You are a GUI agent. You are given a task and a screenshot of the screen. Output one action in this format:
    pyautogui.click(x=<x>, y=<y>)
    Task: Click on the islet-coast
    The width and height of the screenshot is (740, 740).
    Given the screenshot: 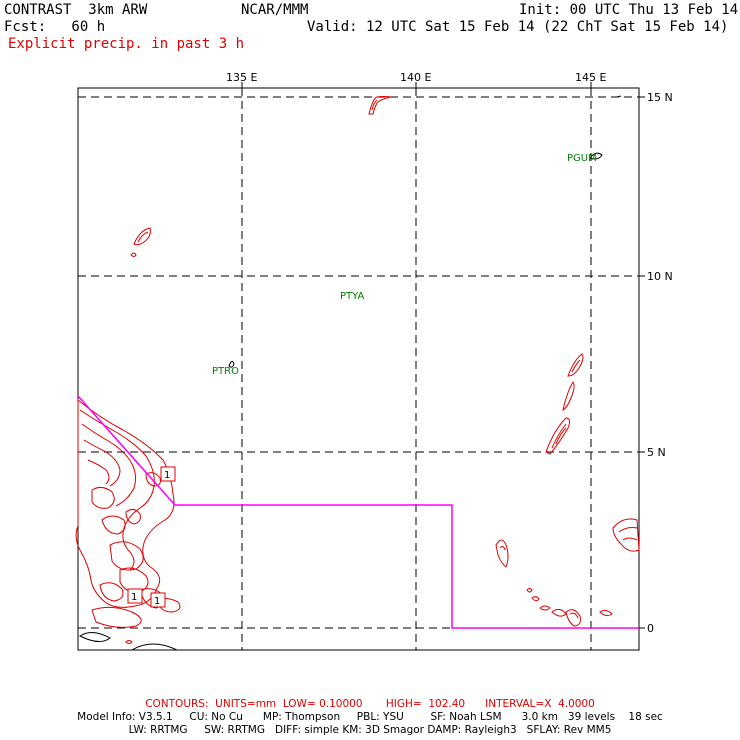 What is the action you would take?
    pyautogui.click(x=619, y=96)
    